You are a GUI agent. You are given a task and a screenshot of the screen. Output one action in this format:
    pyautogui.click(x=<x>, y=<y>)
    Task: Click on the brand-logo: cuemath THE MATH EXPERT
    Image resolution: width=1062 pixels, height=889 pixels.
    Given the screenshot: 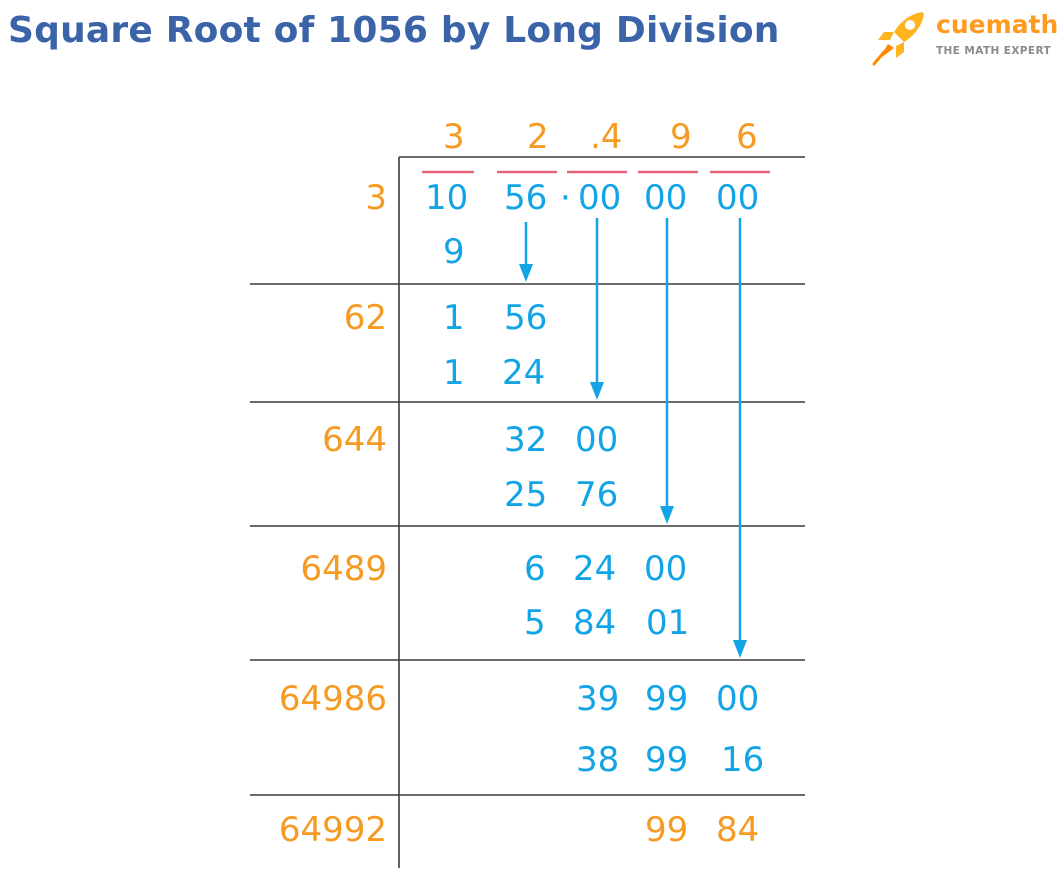 What is the action you would take?
    pyautogui.click(x=965, y=38)
    